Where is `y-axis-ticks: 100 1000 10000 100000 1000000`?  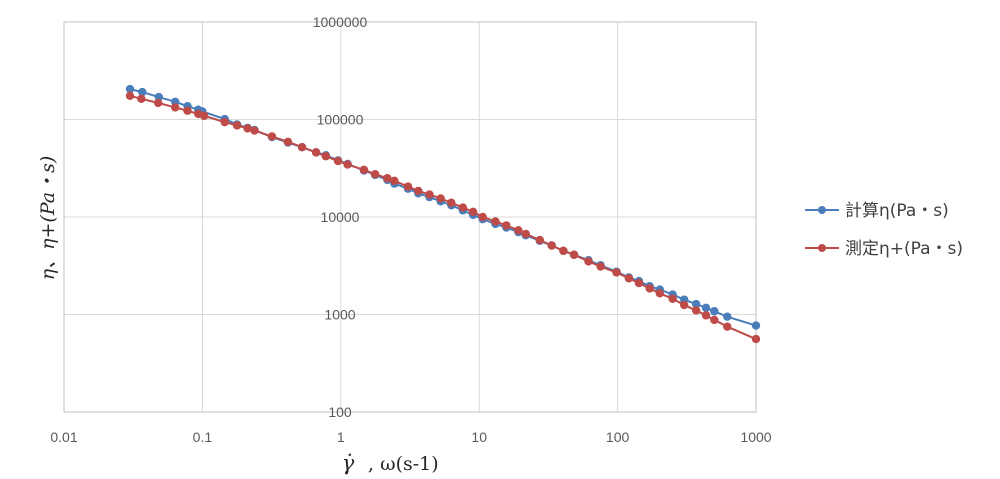
y-axis-ticks: 100 1000 10000 100000 1000000 is located at coordinates (340, 217).